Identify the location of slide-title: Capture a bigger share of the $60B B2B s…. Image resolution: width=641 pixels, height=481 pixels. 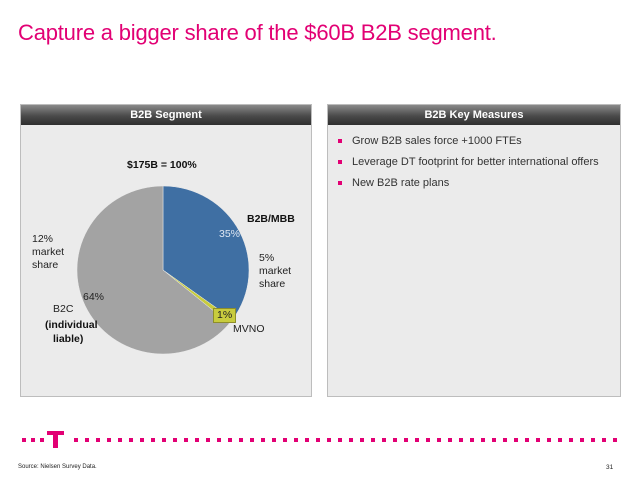
(257, 32).